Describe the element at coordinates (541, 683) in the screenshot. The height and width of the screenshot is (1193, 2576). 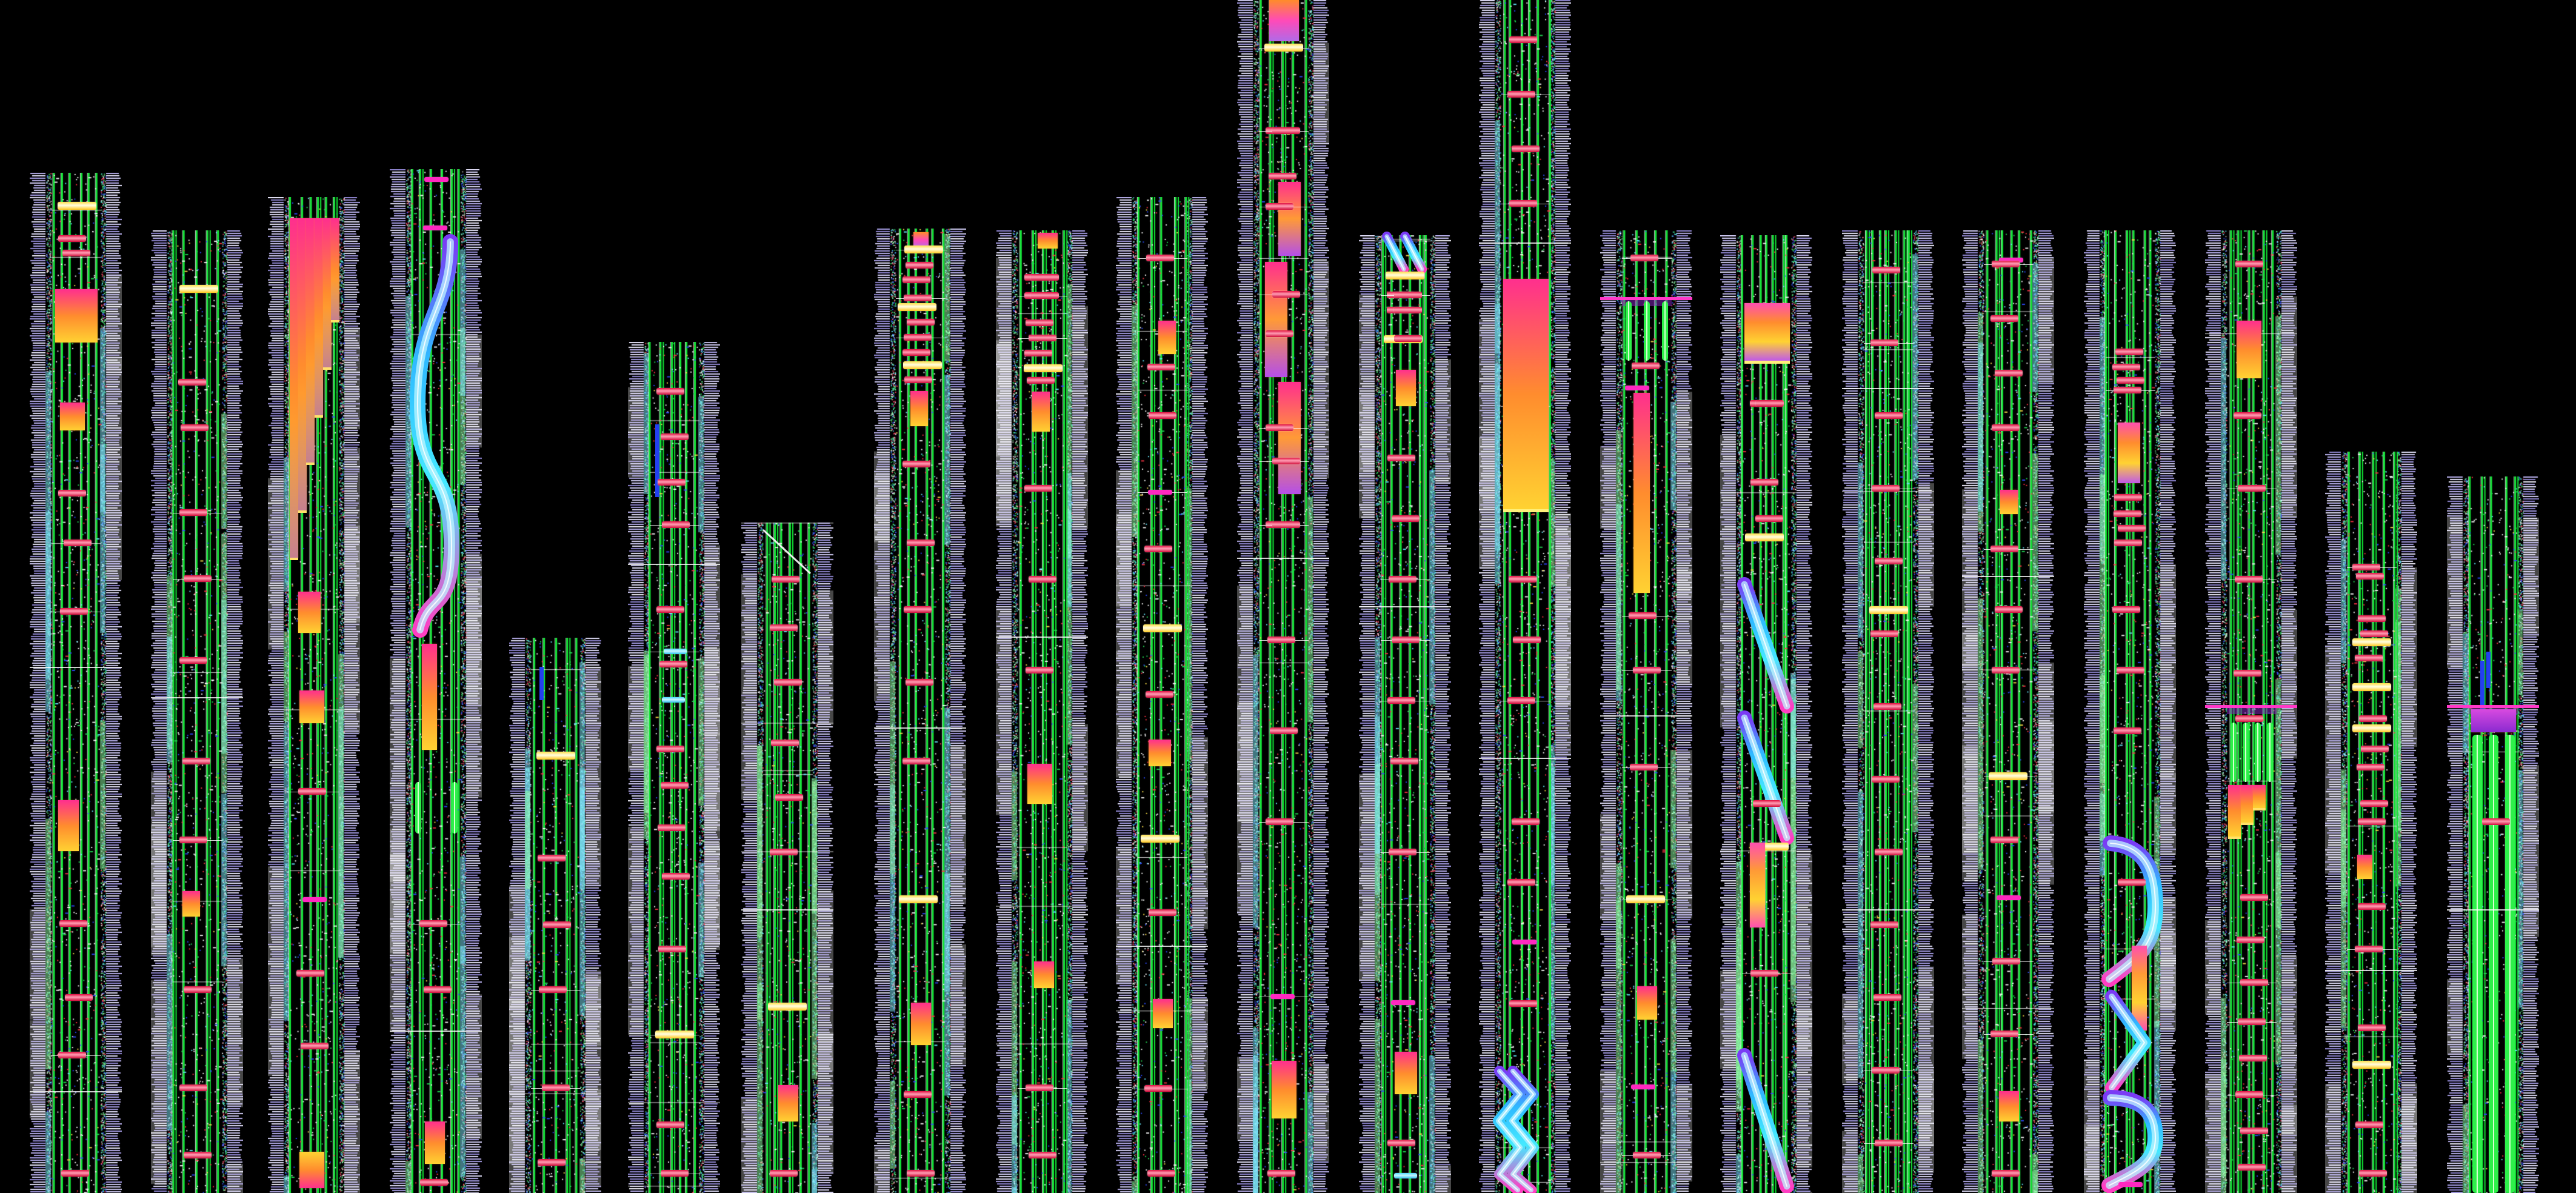
I see `blue-trace` at that location.